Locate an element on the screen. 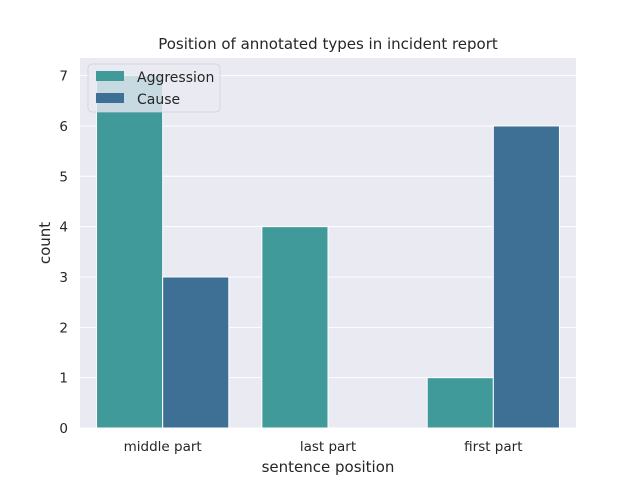 Image resolution: width=640 pixels, height=484 pixels. x-ticks: middle part last part first part is located at coordinates (323, 447).